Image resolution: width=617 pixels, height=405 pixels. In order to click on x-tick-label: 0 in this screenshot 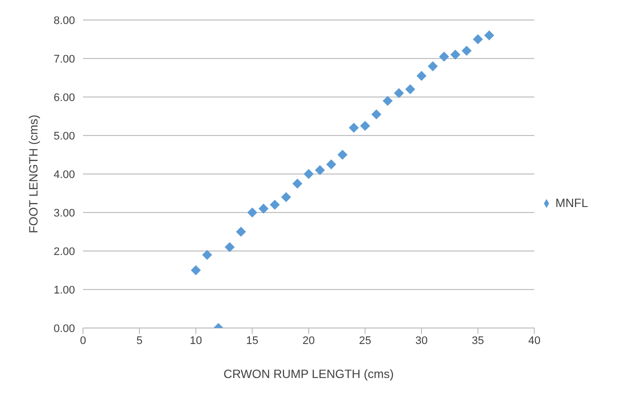, I will do `click(83, 340)`.